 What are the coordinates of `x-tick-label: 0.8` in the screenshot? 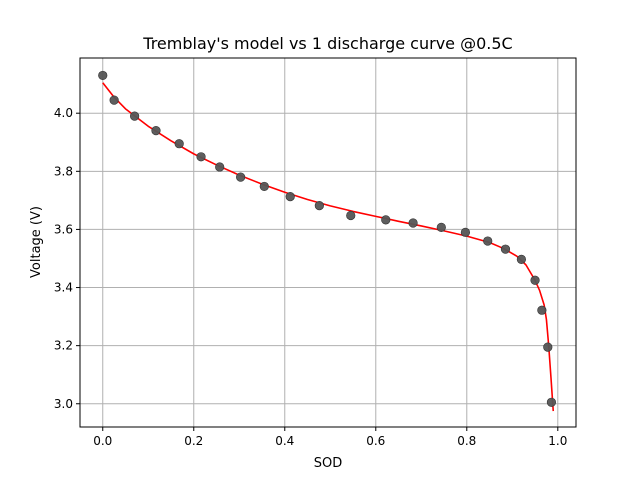 It's located at (466, 441).